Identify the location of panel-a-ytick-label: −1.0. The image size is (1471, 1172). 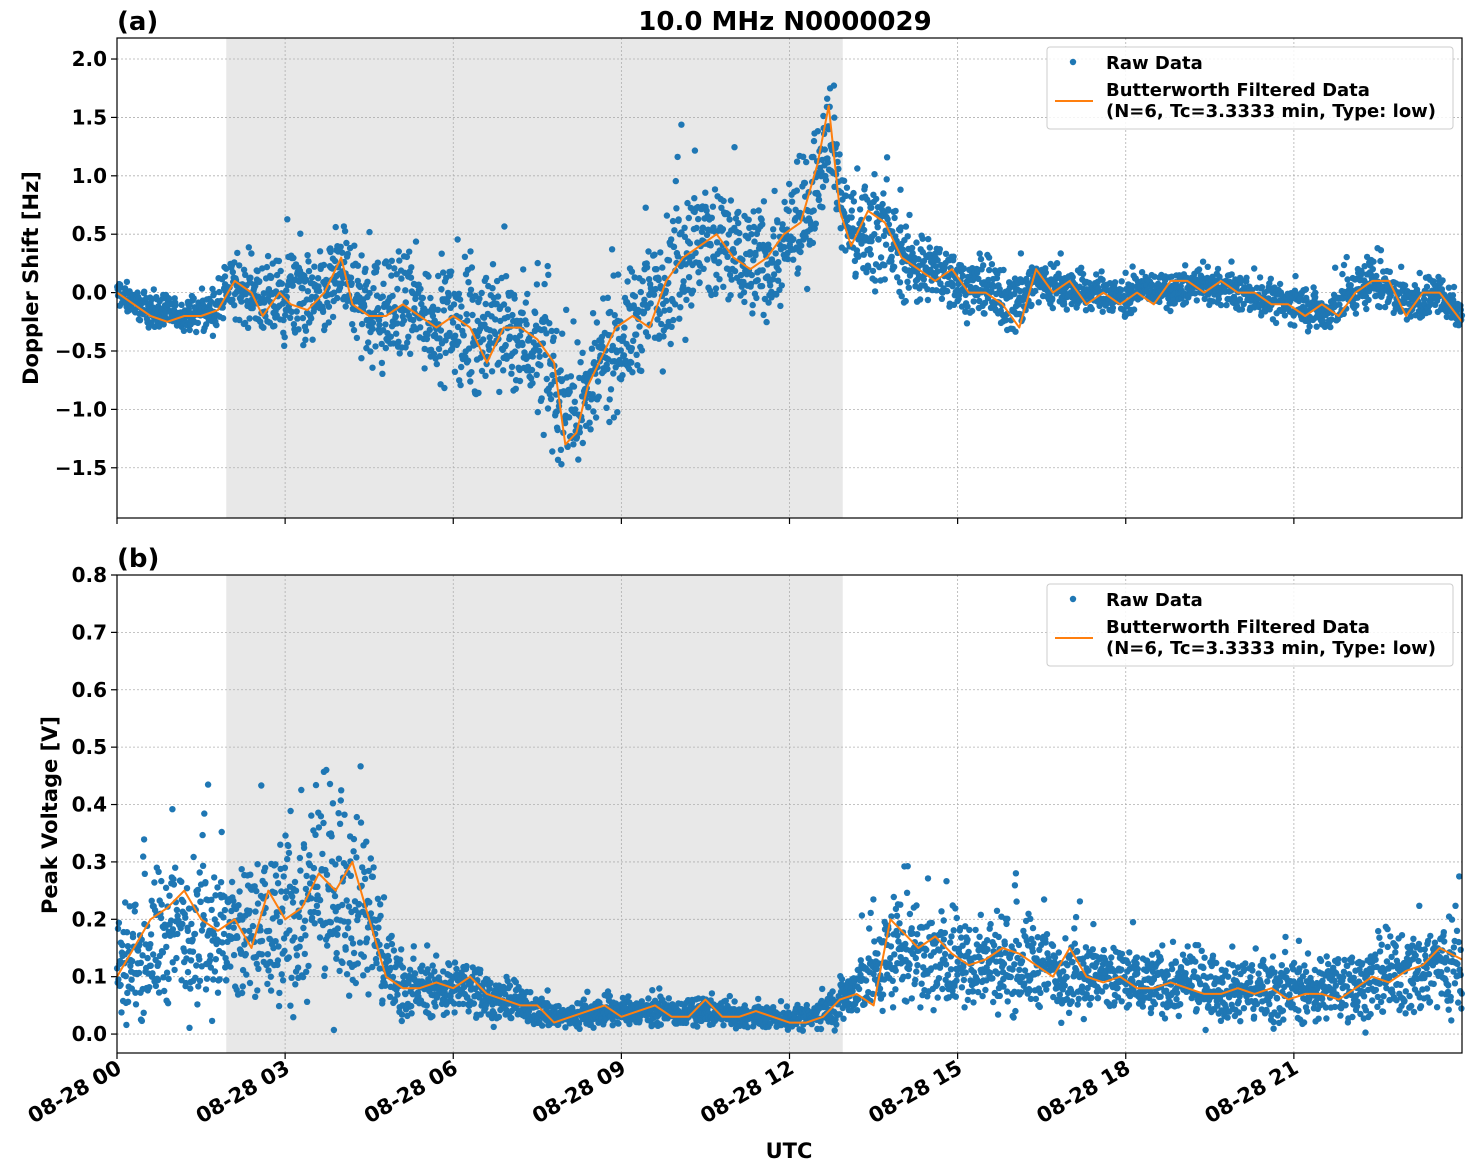
(81, 409).